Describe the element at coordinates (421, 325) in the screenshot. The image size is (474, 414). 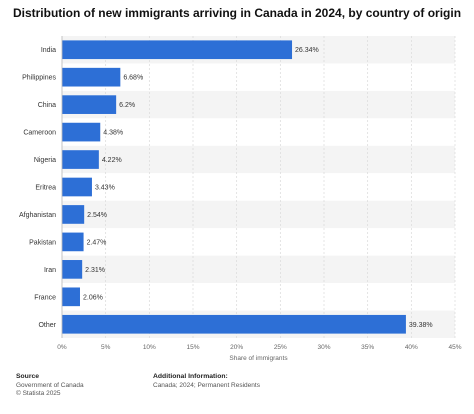
I see `value-label: 39.38%` at that location.